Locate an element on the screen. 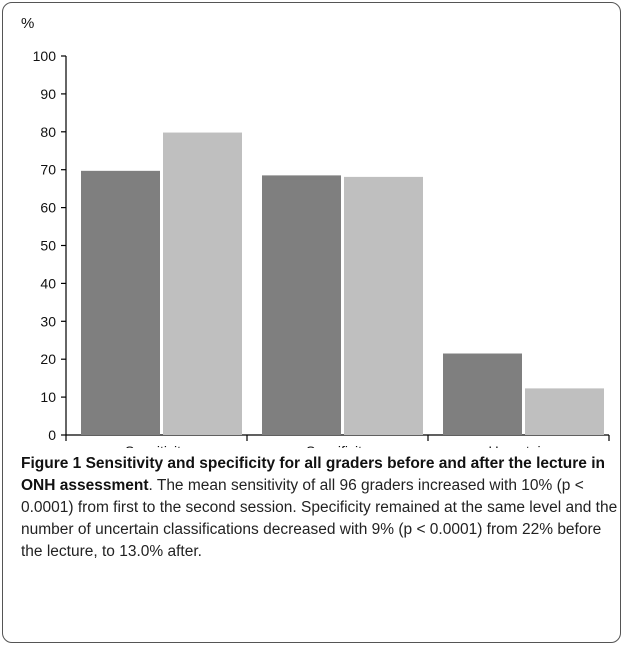 This screenshot has width=625, height=647. category-label: Uncertain is located at coordinates (519, 445).